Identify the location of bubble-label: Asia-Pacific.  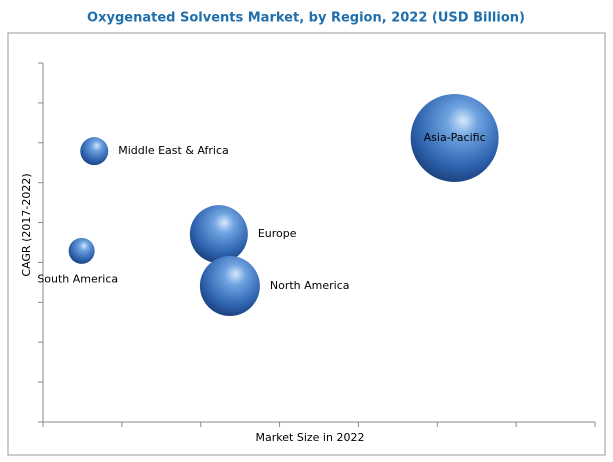
(455, 137).